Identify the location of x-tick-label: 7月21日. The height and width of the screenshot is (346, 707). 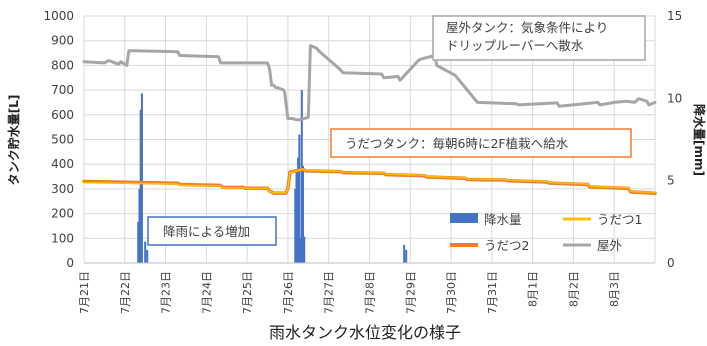
(84, 292).